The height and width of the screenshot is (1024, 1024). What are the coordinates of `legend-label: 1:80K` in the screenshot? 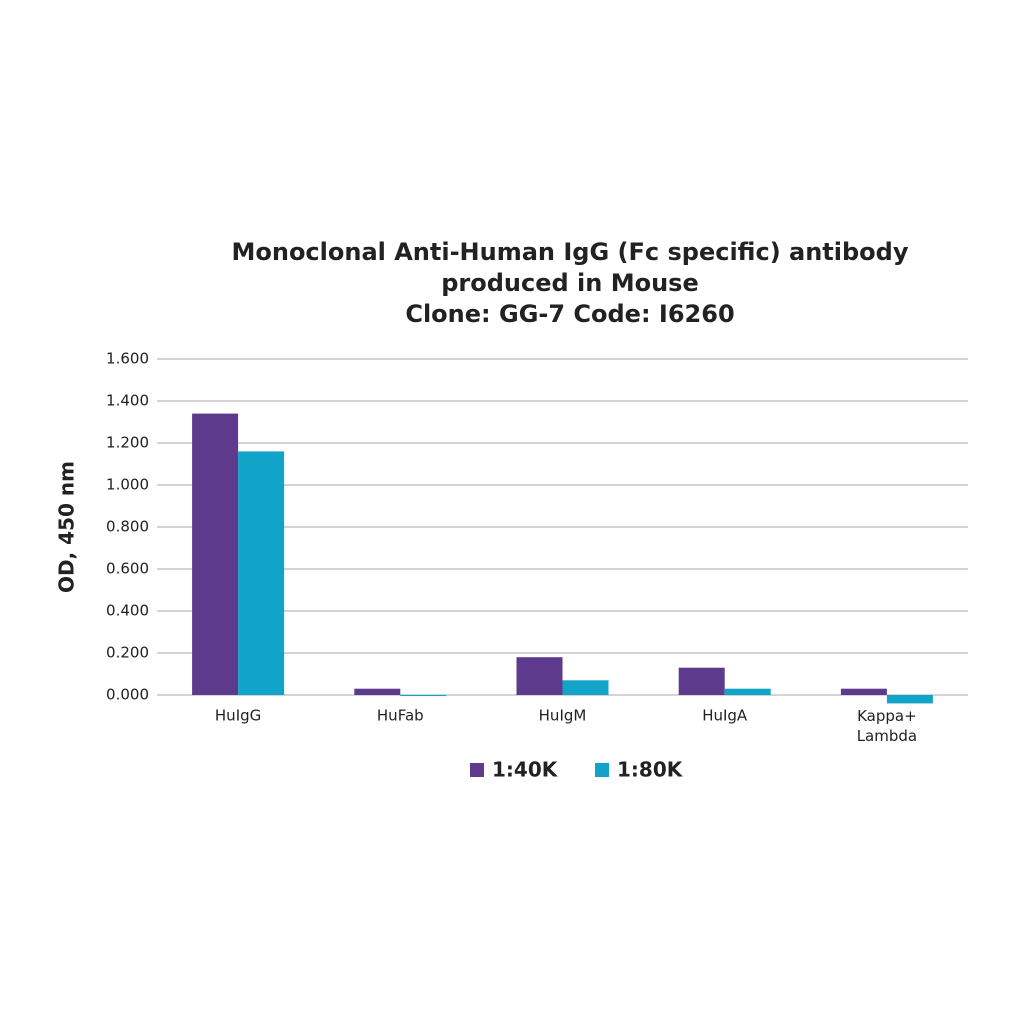 It's located at (650, 770).